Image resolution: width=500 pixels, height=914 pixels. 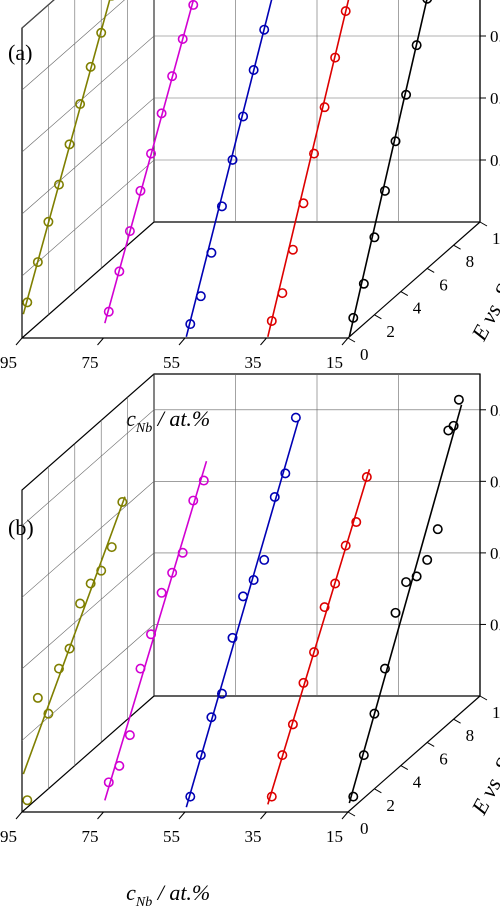 I want to click on x-tick-label: 35, so click(x=253, y=836).